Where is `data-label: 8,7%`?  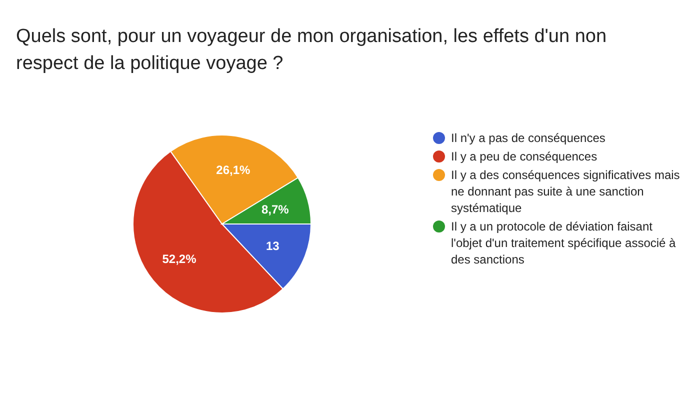 data-label: 8,7% is located at coordinates (275, 209).